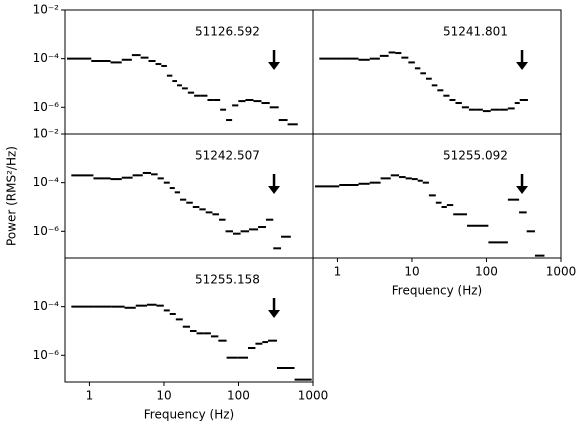 Image resolution: width=583 pixels, height=427 pixels. Describe the element at coordinates (475, 32) in the screenshot. I see `panel-label: 51241.801` at that location.